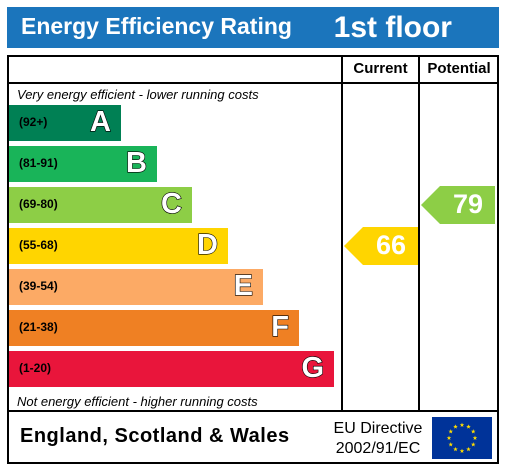  I want to click on header-bar: Energy Efficiency Rating 1st floor, so click(253, 27).